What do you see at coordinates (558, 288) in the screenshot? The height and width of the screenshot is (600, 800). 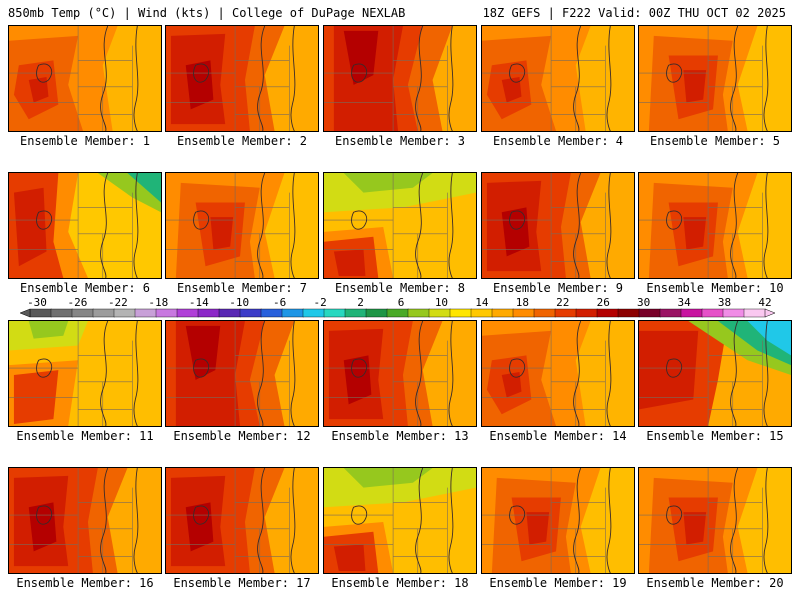 I see `ensemble-member-label: Ensemble Member: 9` at bounding box center [558, 288].